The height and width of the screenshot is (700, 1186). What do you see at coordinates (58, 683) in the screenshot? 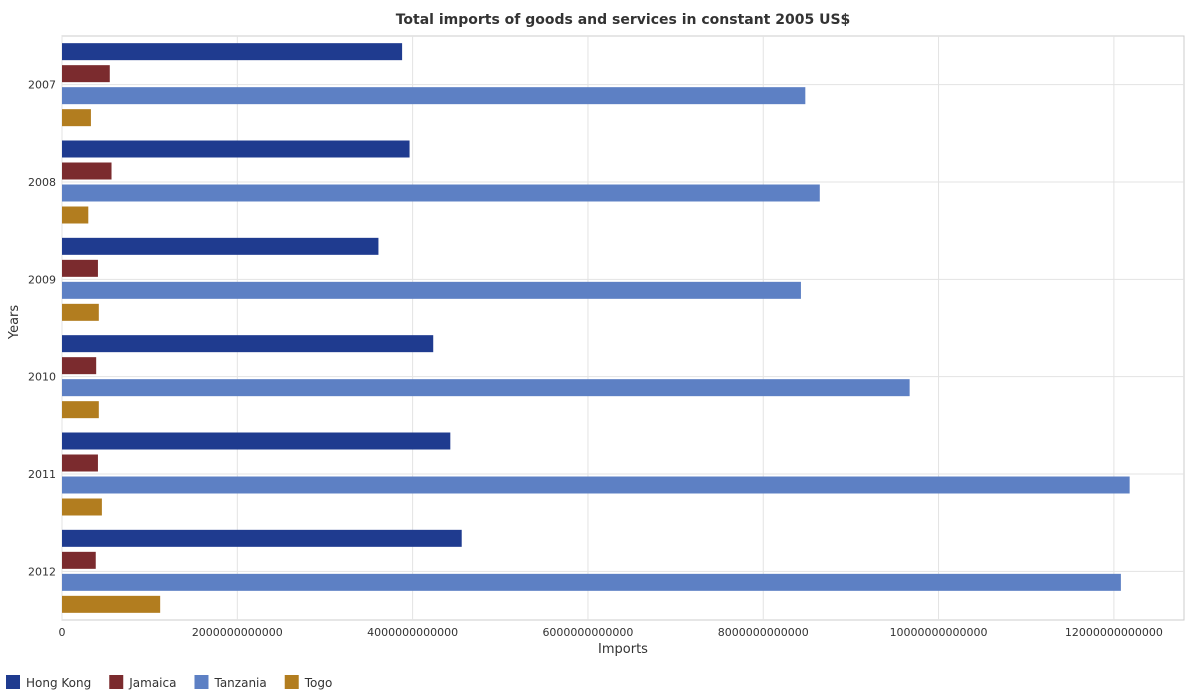
I see `legend-label: Hong Kong` at bounding box center [58, 683].